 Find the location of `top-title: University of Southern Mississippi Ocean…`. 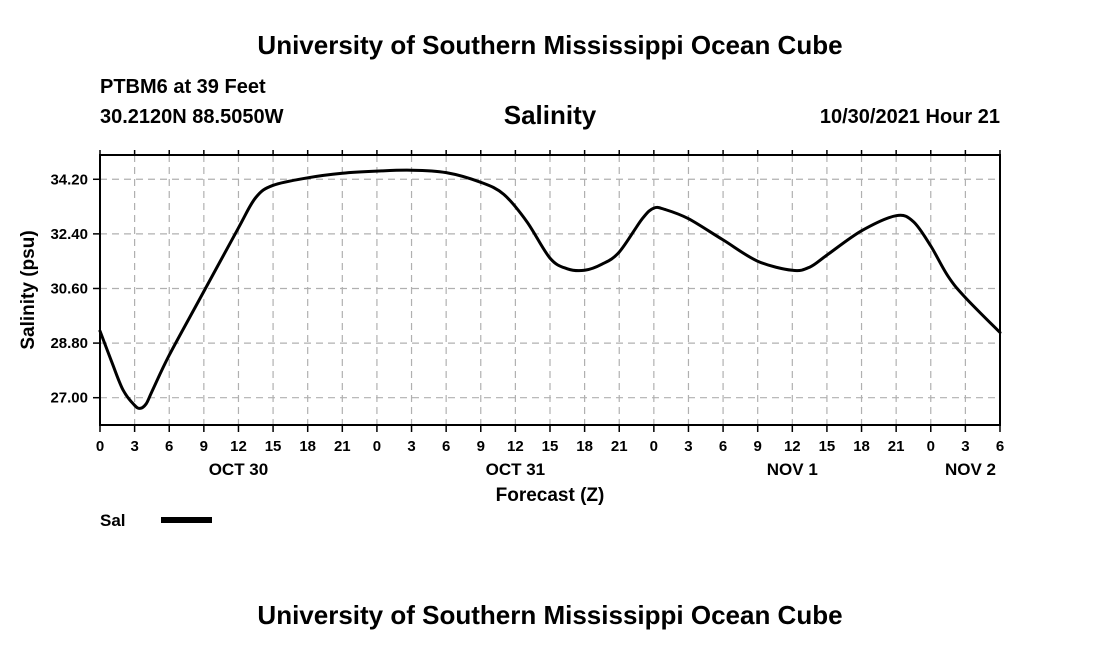

top-title: University of Southern Mississippi Ocean… is located at coordinates (550, 45).